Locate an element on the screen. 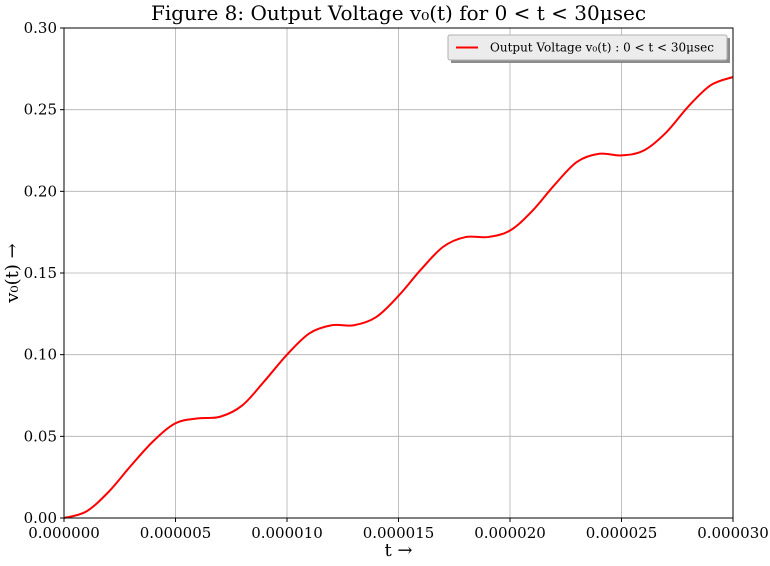 The width and height of the screenshot is (770, 566). x-tick-label: 0.000025 is located at coordinates (622, 533).